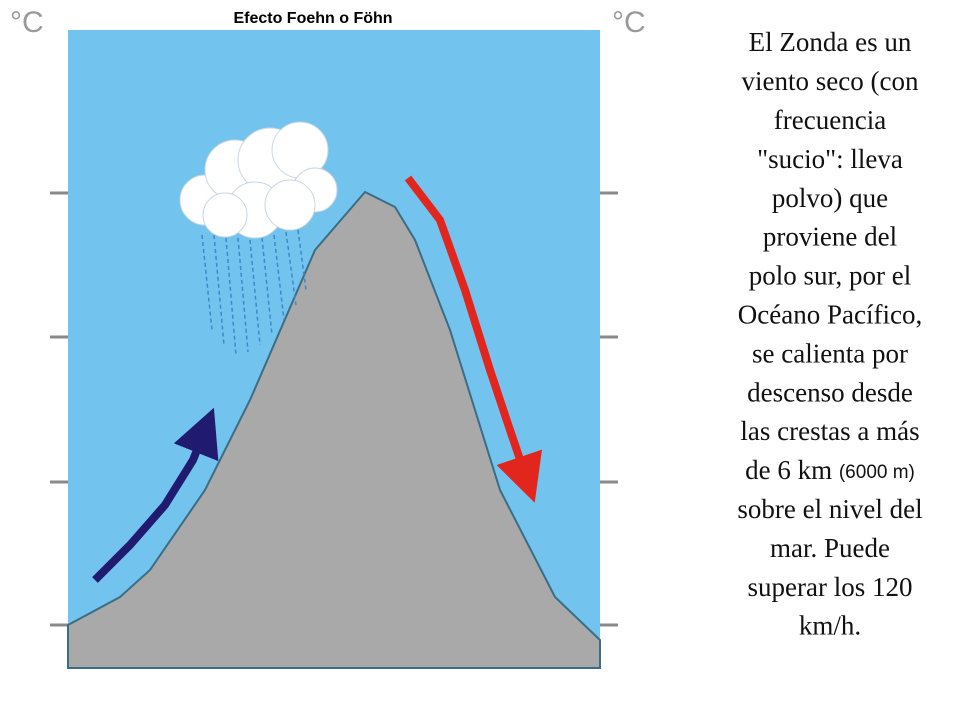 The width and height of the screenshot is (960, 720). Describe the element at coordinates (830, 42) in the screenshot. I see `text-line: El Zonda es un` at that location.